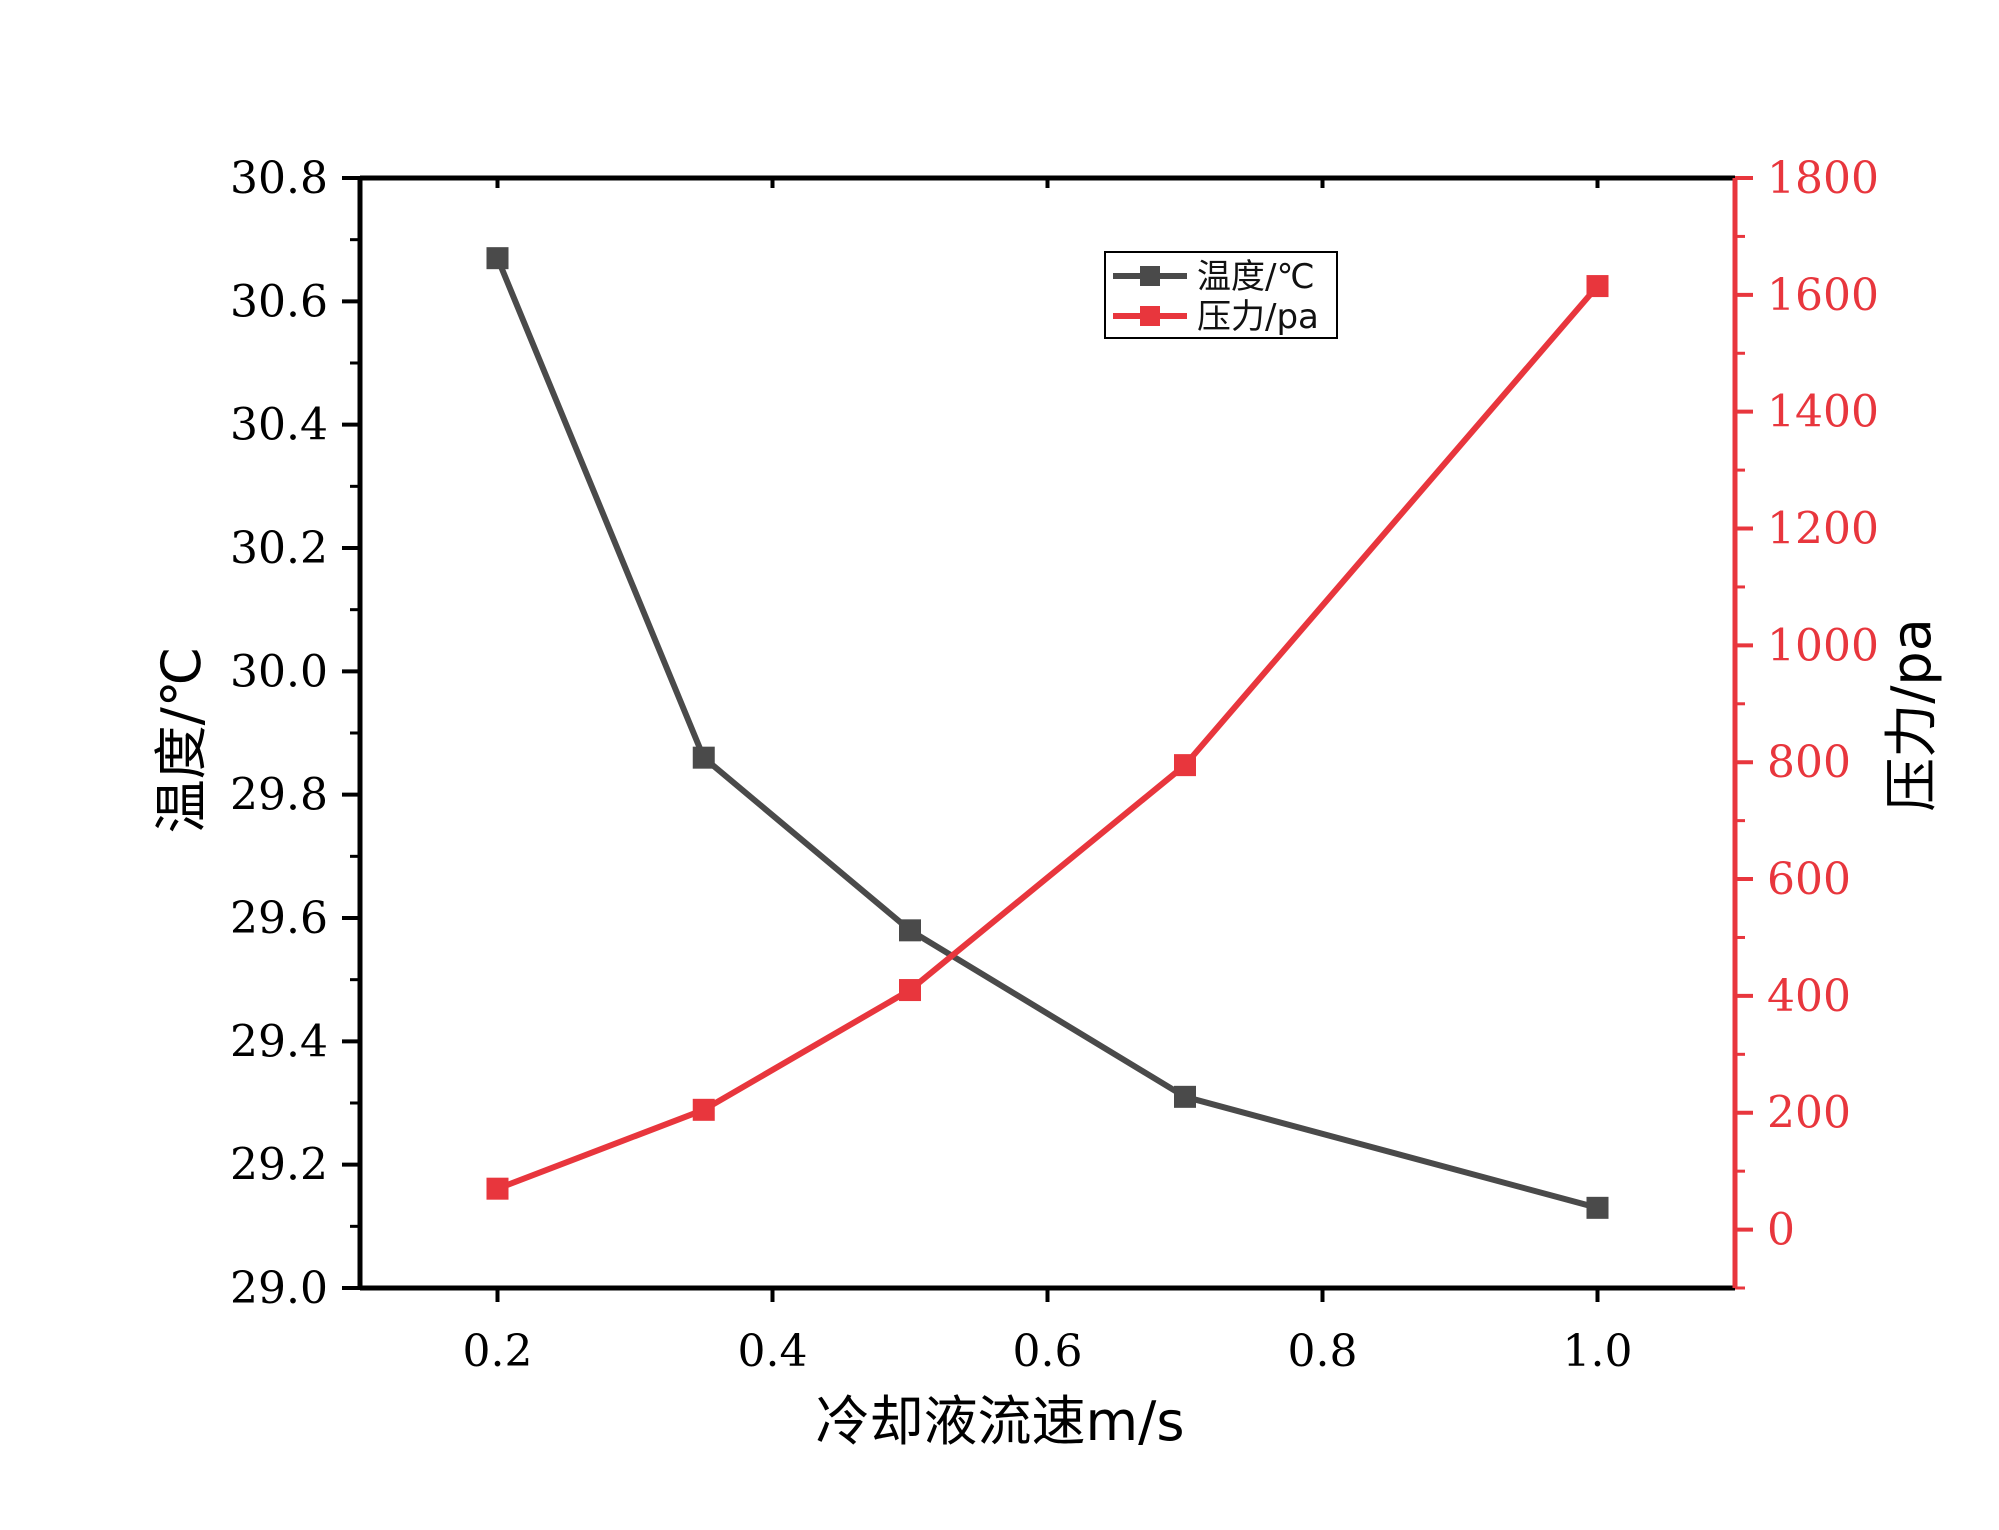 This screenshot has height=1530, width=1999. I want to click on y-axis-left: 29.0 29.2 29.4 29.6 29.8 30.0 30.2 30.4 30.6 30.8, so click(295, 733).